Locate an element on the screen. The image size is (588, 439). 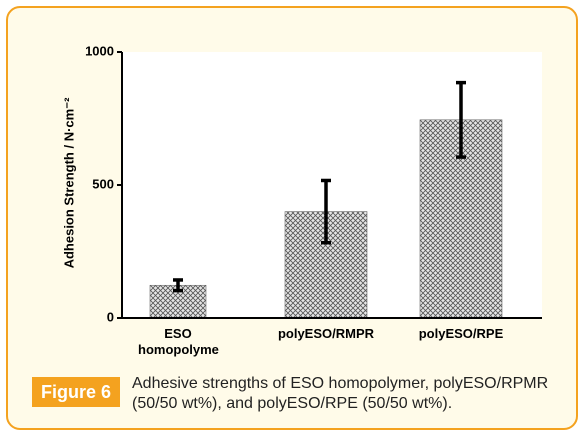
figure-label: Figure 6 is located at coordinates (76, 392).